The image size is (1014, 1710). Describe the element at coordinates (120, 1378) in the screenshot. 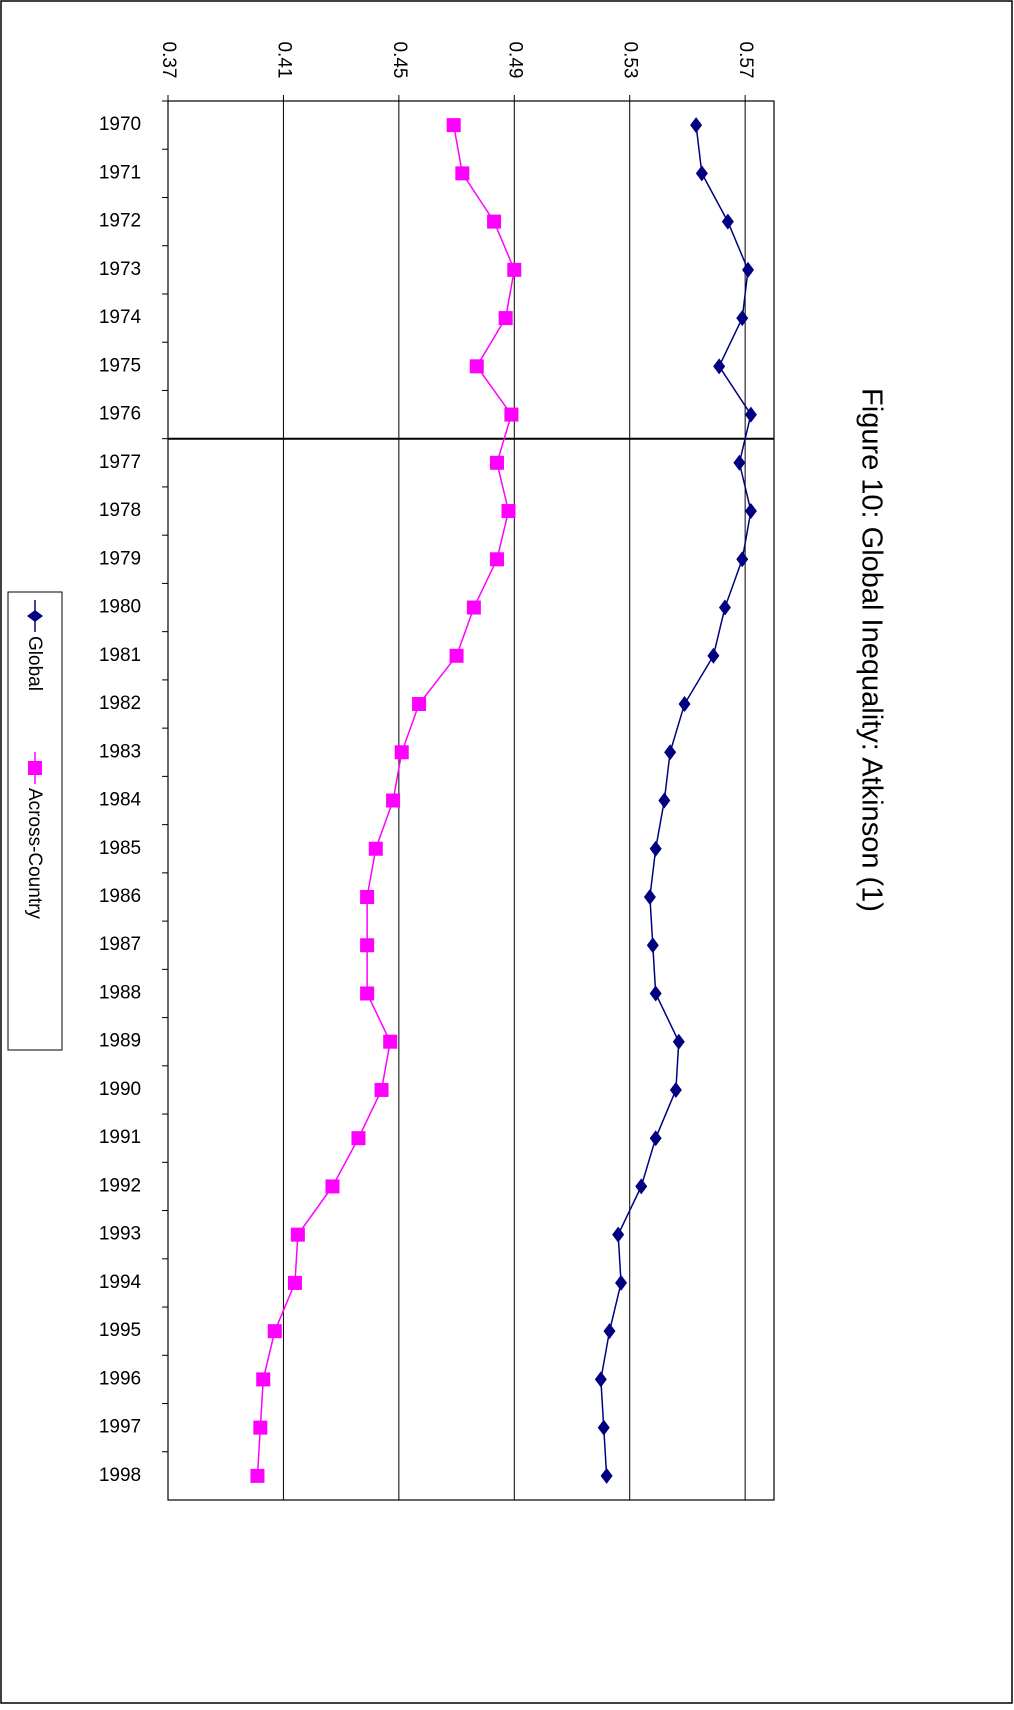

I see `category-label: 1996` at that location.